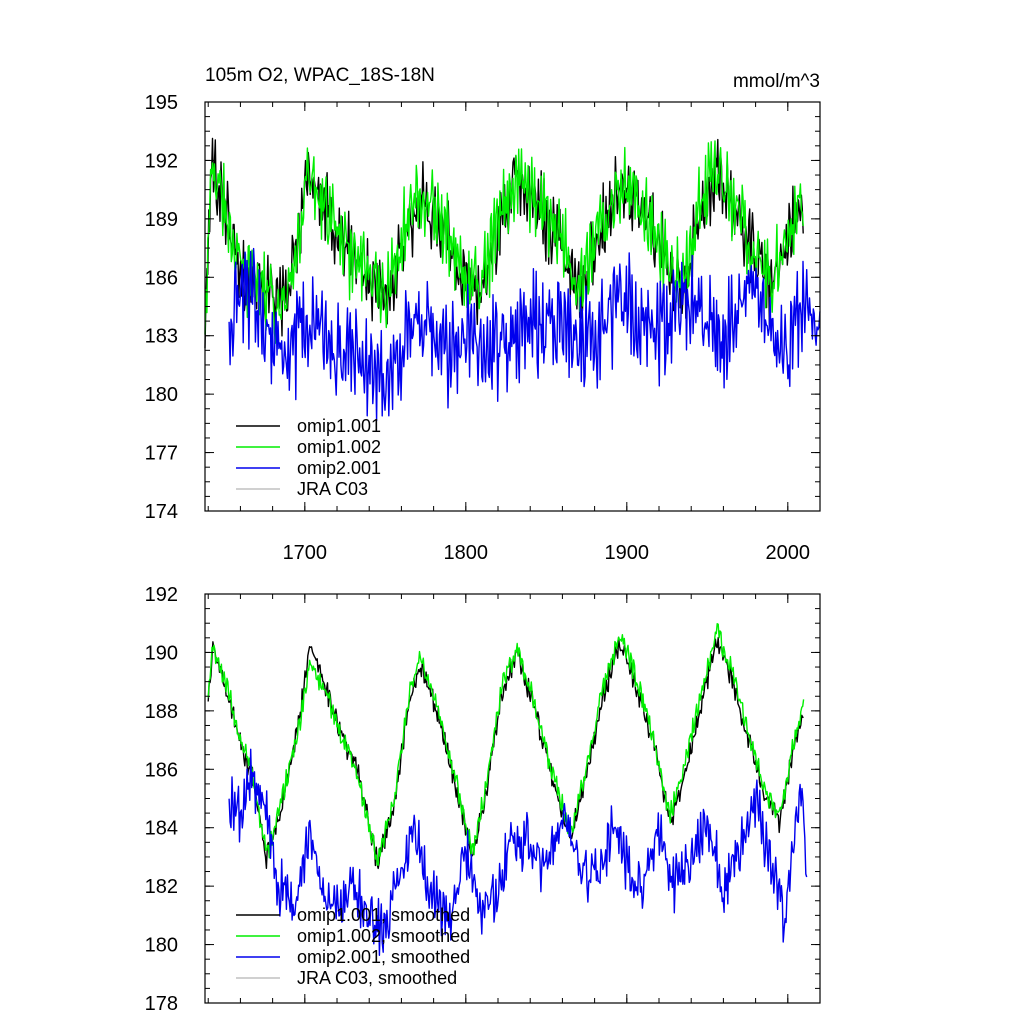 The height and width of the screenshot is (1024, 1024). I want to click on bottom-y-tick-label: 182, so click(161, 887).